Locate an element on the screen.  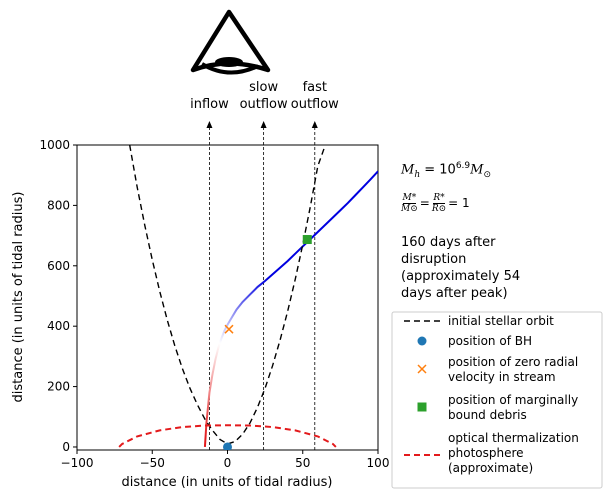
mass-annotation: Mh = 106.9M⊙ is located at coordinates (446, 170).